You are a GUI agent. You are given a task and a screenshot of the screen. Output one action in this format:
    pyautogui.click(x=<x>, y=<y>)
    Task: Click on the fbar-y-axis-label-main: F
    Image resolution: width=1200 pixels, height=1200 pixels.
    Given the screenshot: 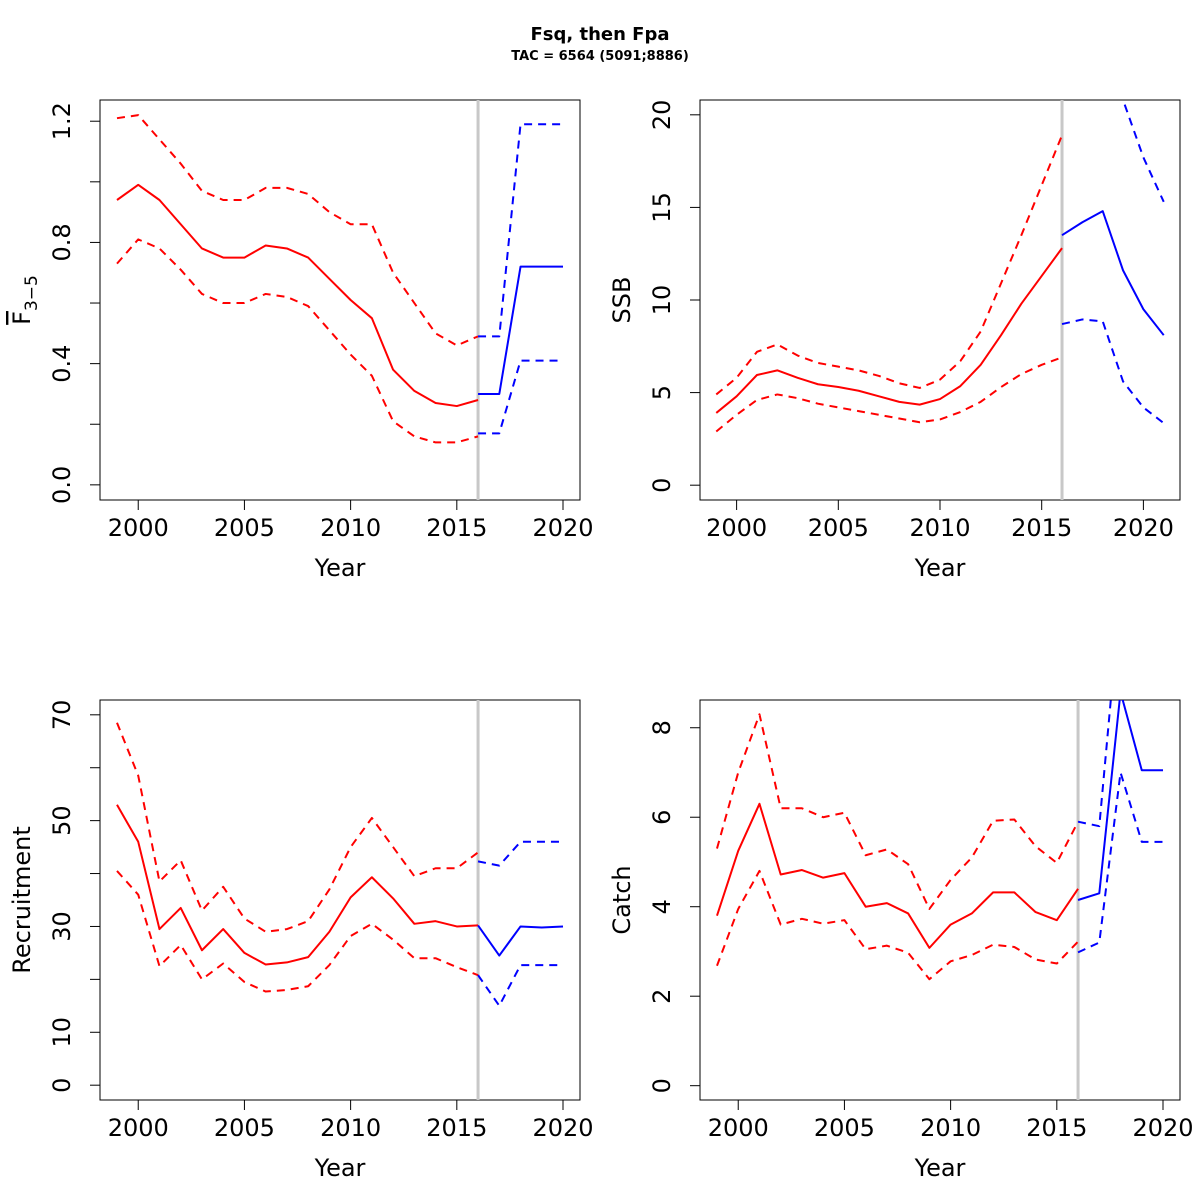 What is the action you would take?
    pyautogui.click(x=22, y=318)
    